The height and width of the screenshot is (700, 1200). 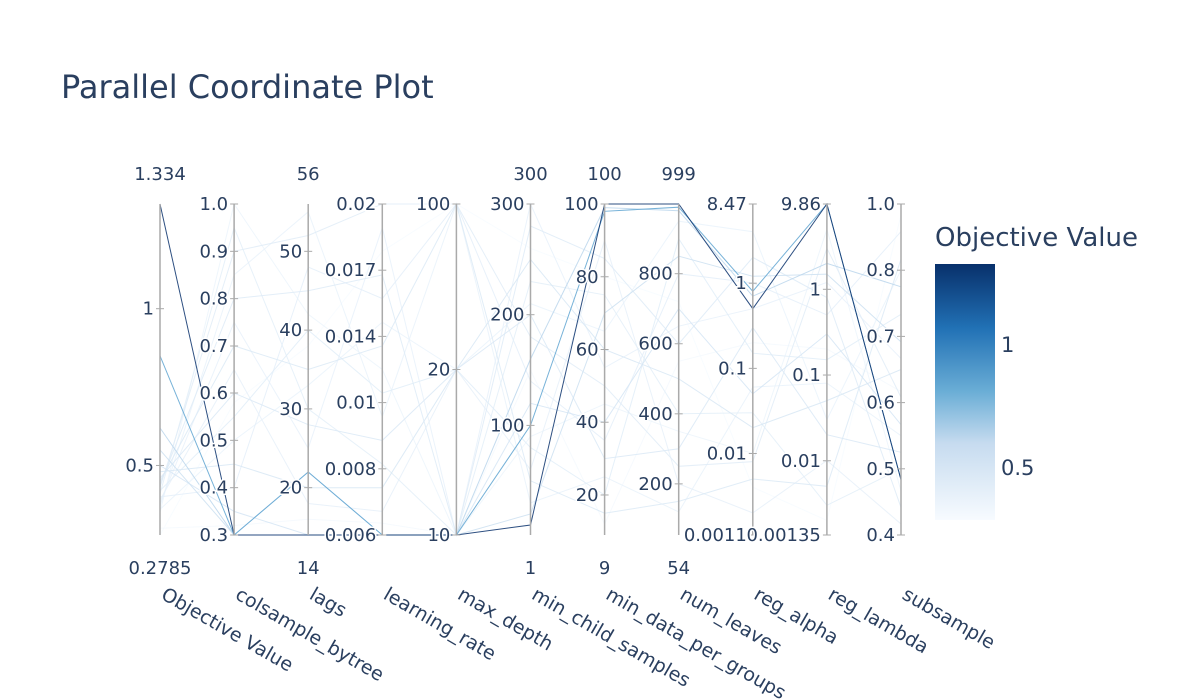 I want to click on axis-tick-label: 9.86, so click(x=801, y=204).